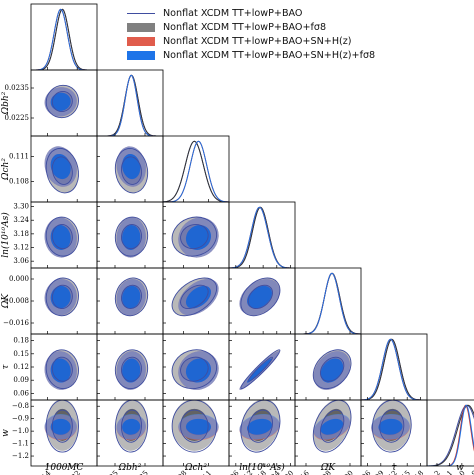 The width and height of the screenshot is (474, 475). I want to click on panel-omk-tau, so click(328, 367).